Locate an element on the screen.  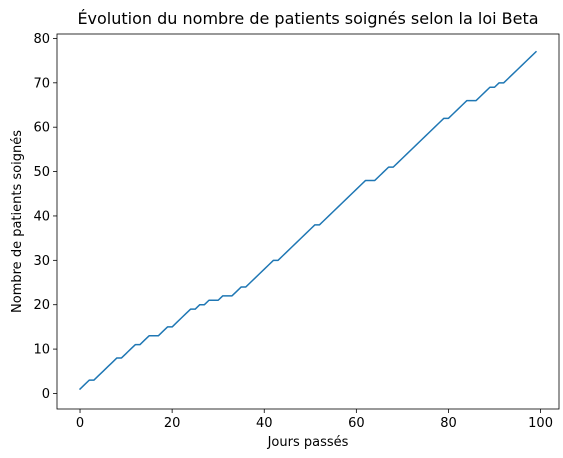
x-tick-label: 60 is located at coordinates (356, 423).